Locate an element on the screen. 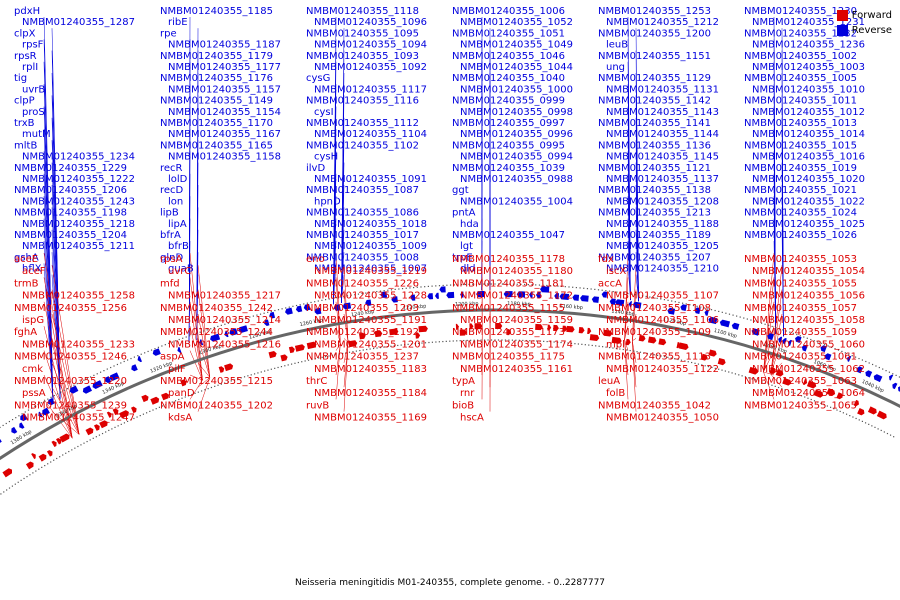 This screenshot has height=600, width=900. reverse-gene-label: NMBM01240355_1117 is located at coordinates (370, 89).